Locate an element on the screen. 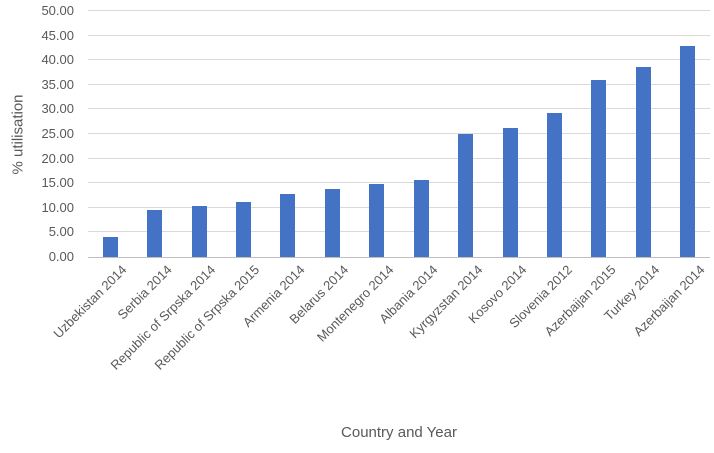  y-tick-label: 5.00 is located at coordinates (61, 231).